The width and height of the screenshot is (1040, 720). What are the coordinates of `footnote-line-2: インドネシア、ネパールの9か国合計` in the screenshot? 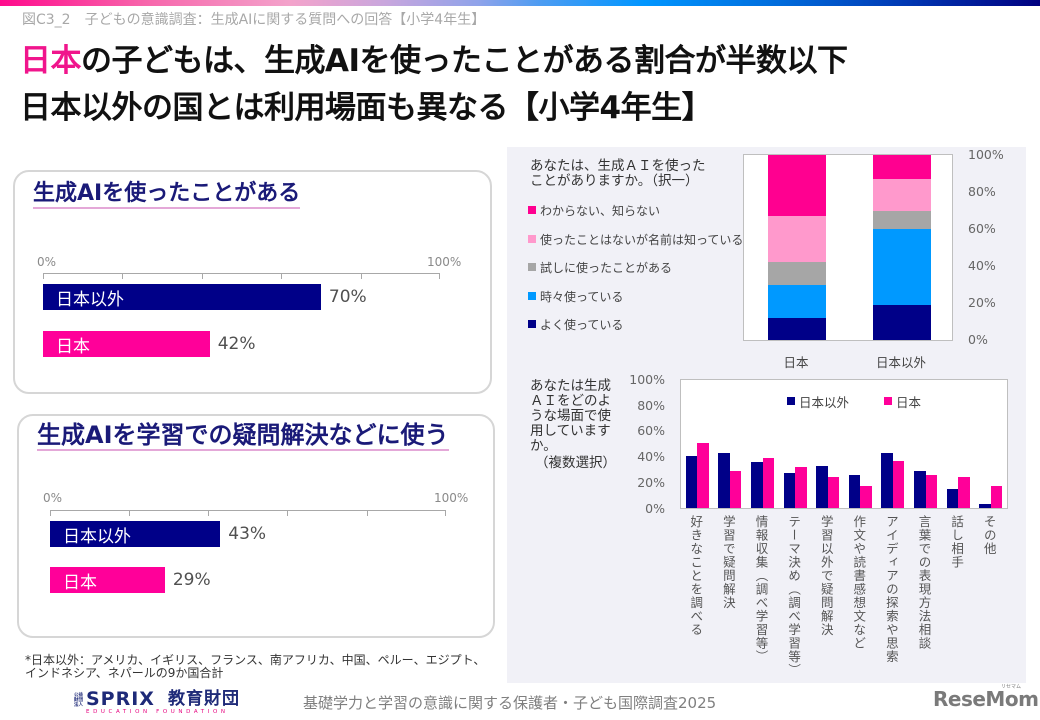 It's located at (124, 673).